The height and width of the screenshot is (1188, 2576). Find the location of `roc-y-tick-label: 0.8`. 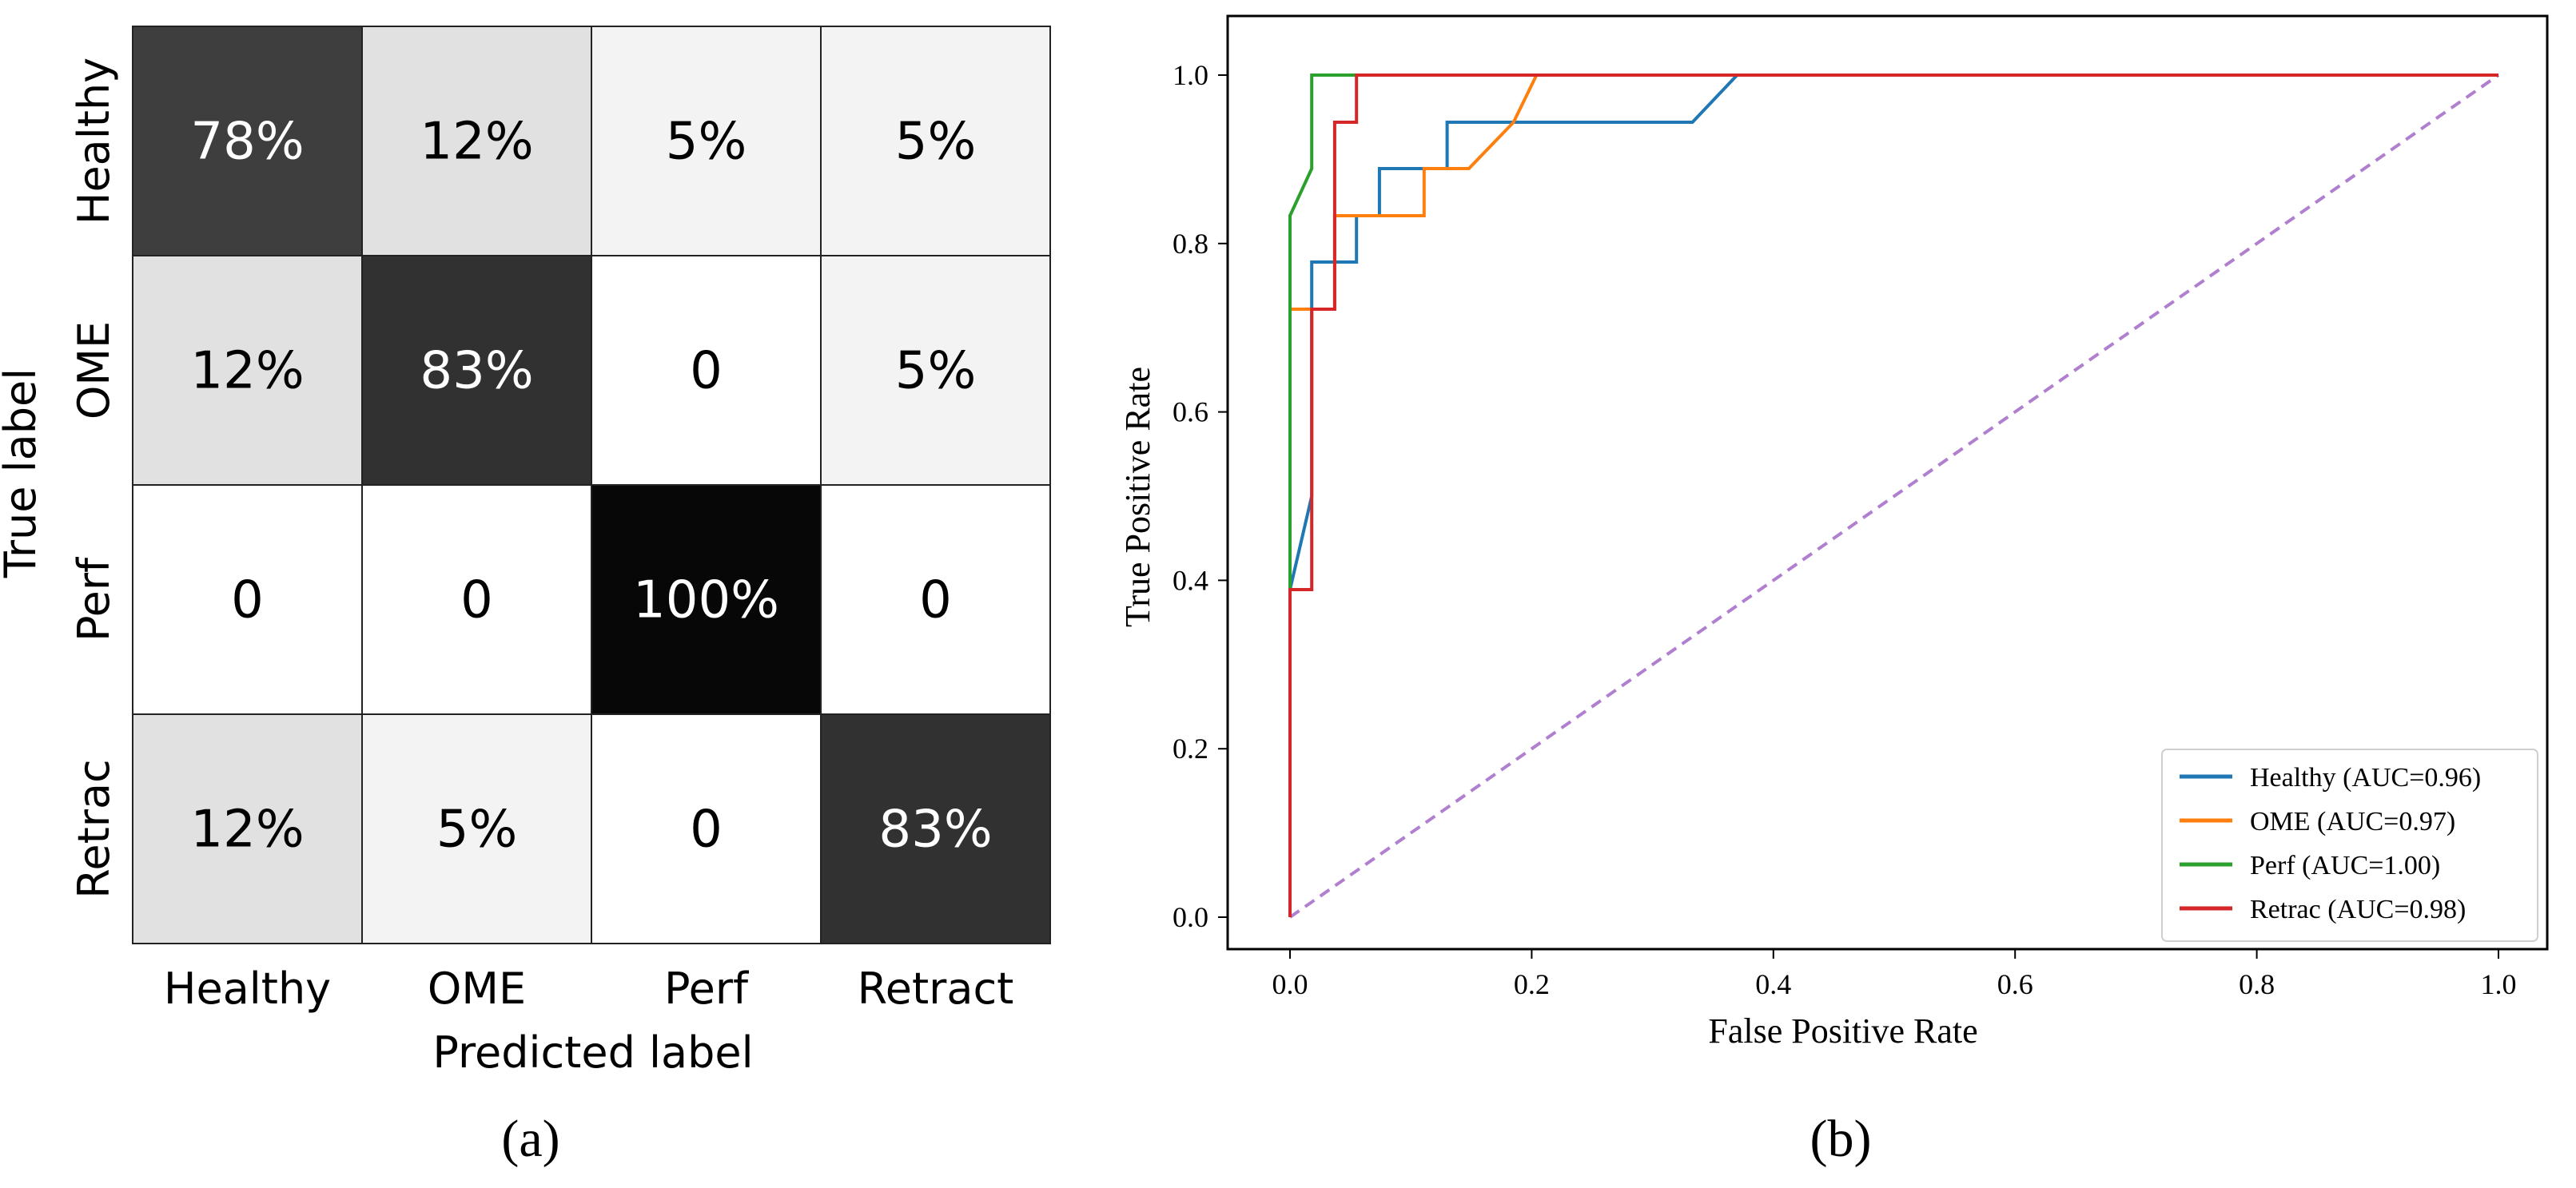

roc-y-tick-label: 0.8 is located at coordinates (1190, 244).